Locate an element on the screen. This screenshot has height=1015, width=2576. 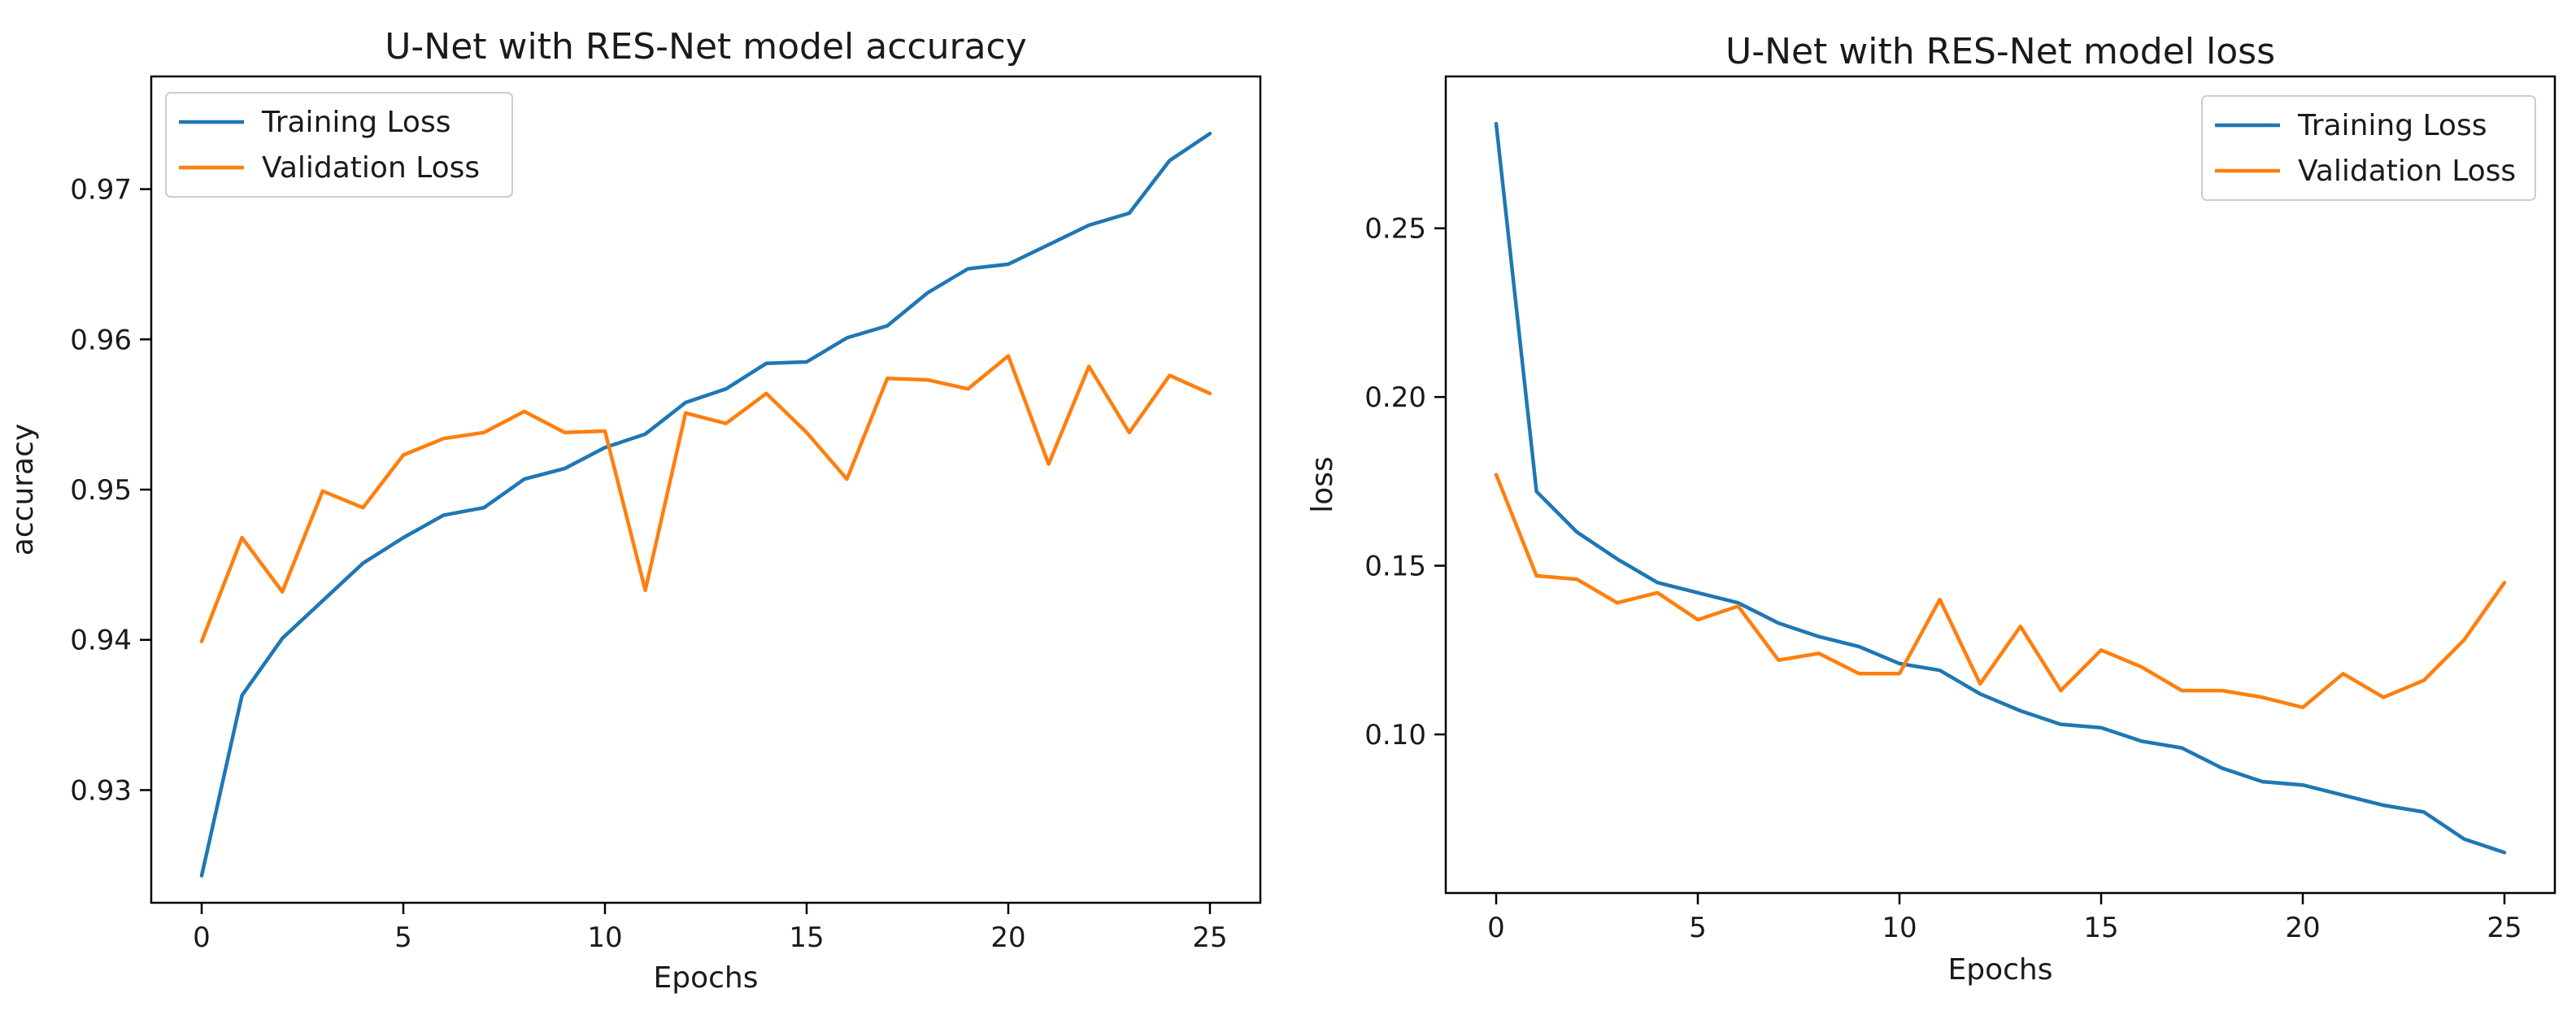
y-tick-label: 0.97 is located at coordinates (101, 190).